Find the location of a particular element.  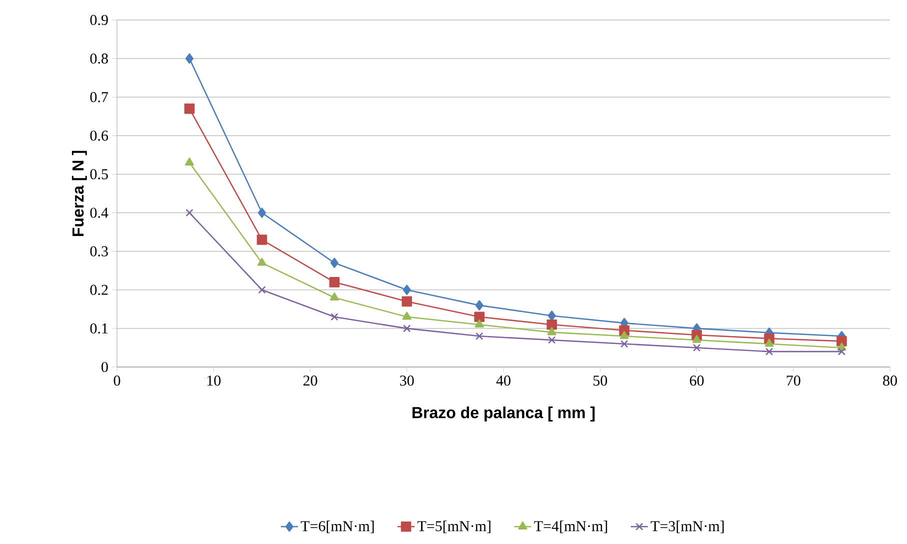

y-tick-label: 0.6 is located at coordinates (99, 135).